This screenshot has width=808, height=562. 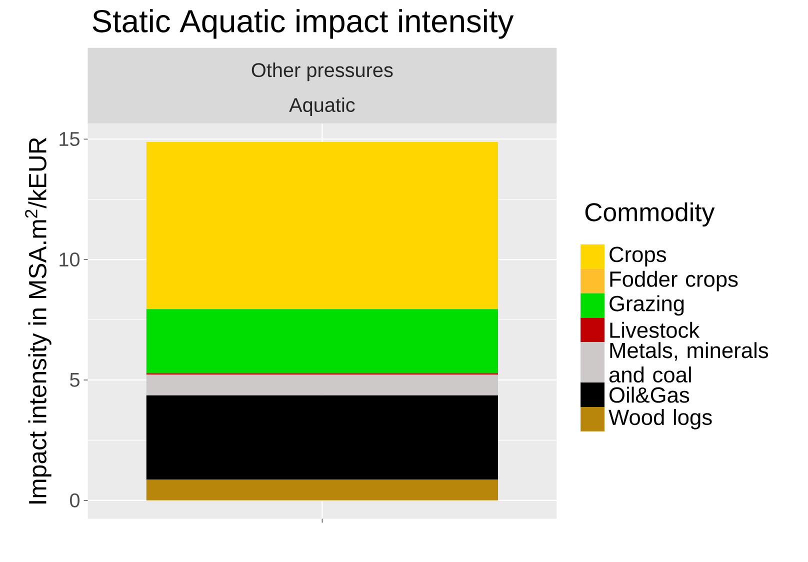 I want to click on text: Aquatic, so click(x=322, y=107).